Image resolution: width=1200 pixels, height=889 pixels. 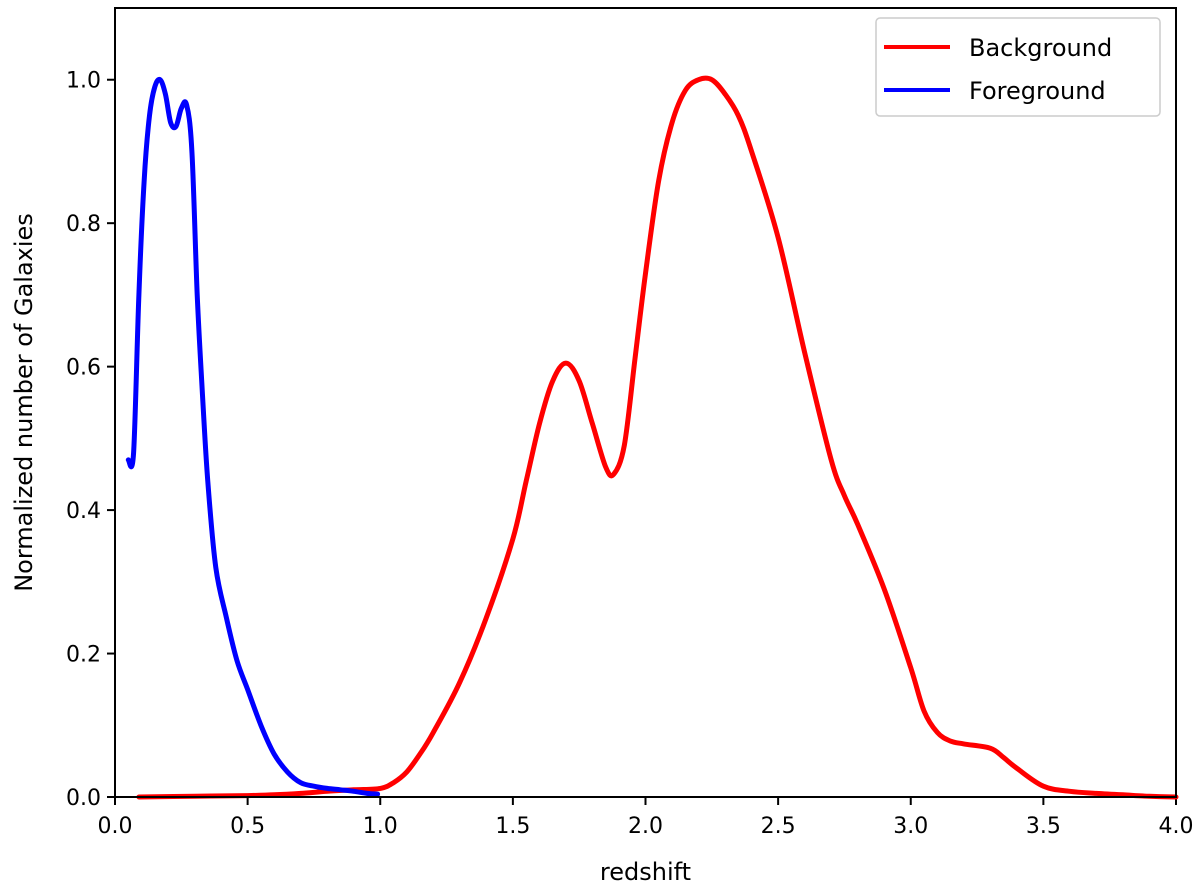 What do you see at coordinates (380, 826) in the screenshot?
I see `x-tick-label: 1.0` at bounding box center [380, 826].